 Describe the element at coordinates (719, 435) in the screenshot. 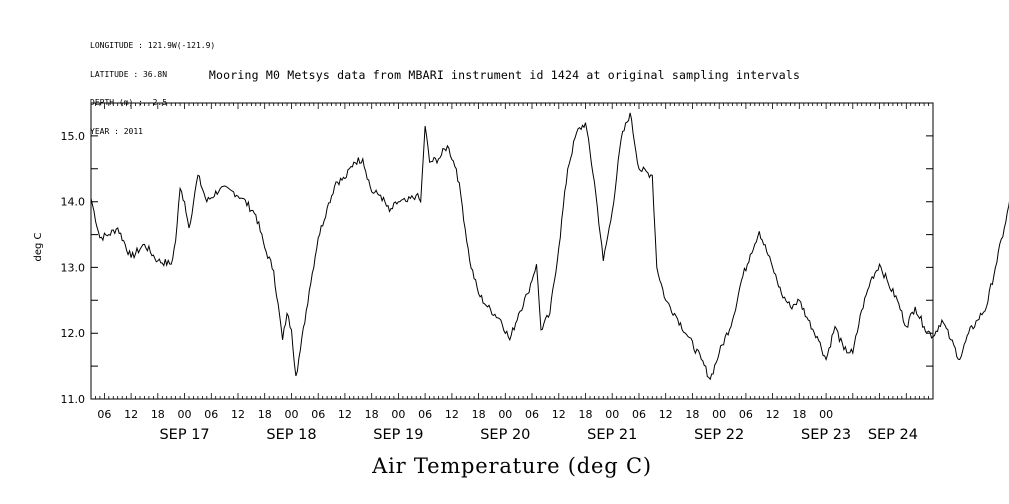

I see `x-date-label: SEP 22` at that location.